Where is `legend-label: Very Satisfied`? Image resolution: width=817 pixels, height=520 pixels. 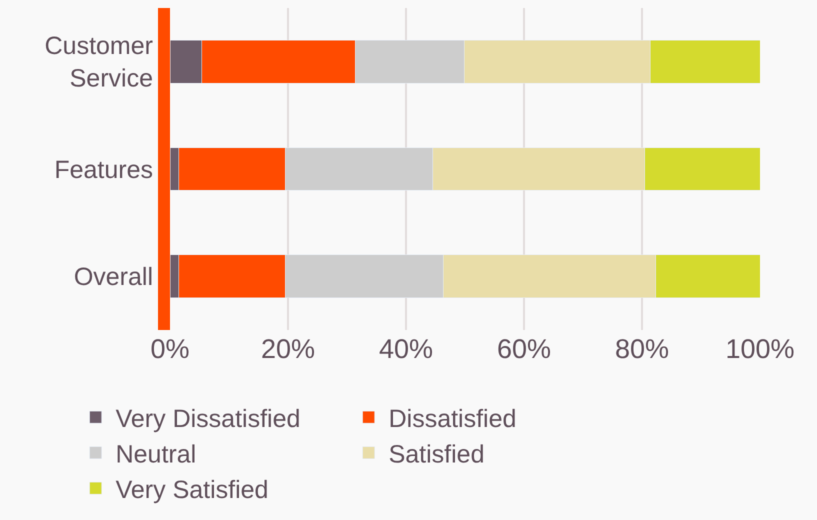
legend-label: Very Satisfied is located at coordinates (192, 490).